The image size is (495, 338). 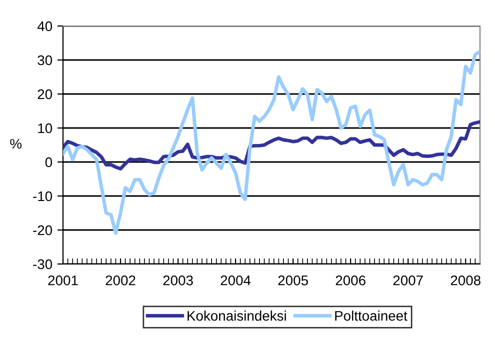 What do you see at coordinates (63, 280) in the screenshot?
I see `x-tick-label: 2001` at bounding box center [63, 280].